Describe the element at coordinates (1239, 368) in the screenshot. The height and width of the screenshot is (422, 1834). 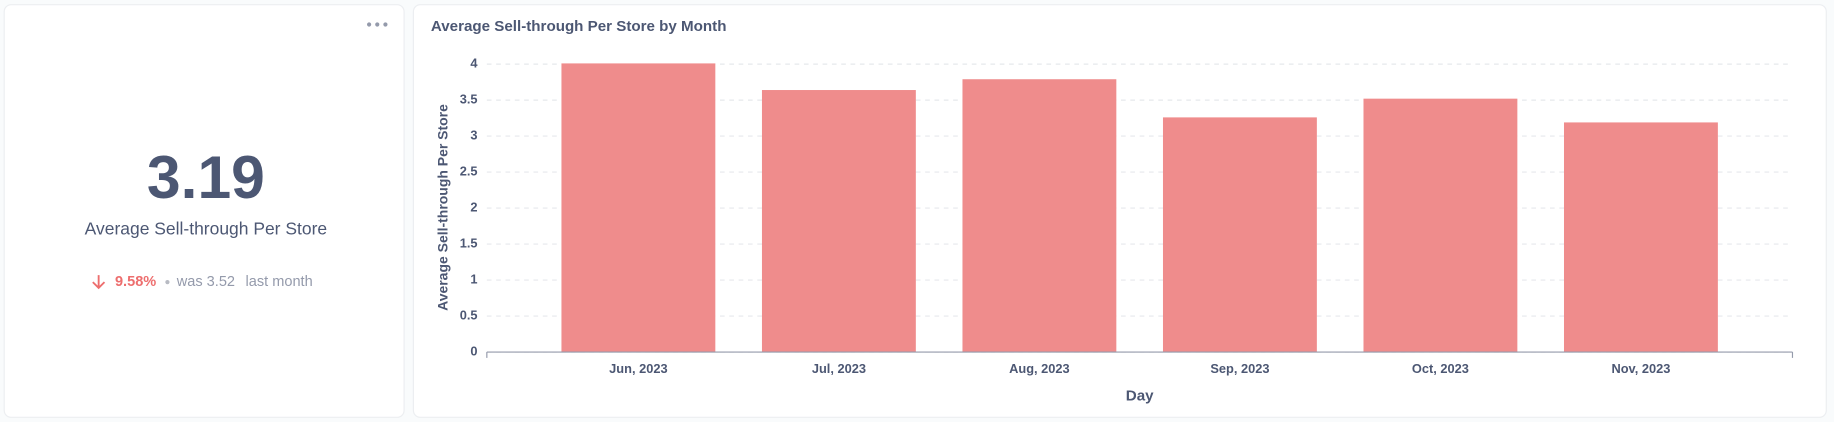
I see `x-tick-label: Sep, 2023` at that location.